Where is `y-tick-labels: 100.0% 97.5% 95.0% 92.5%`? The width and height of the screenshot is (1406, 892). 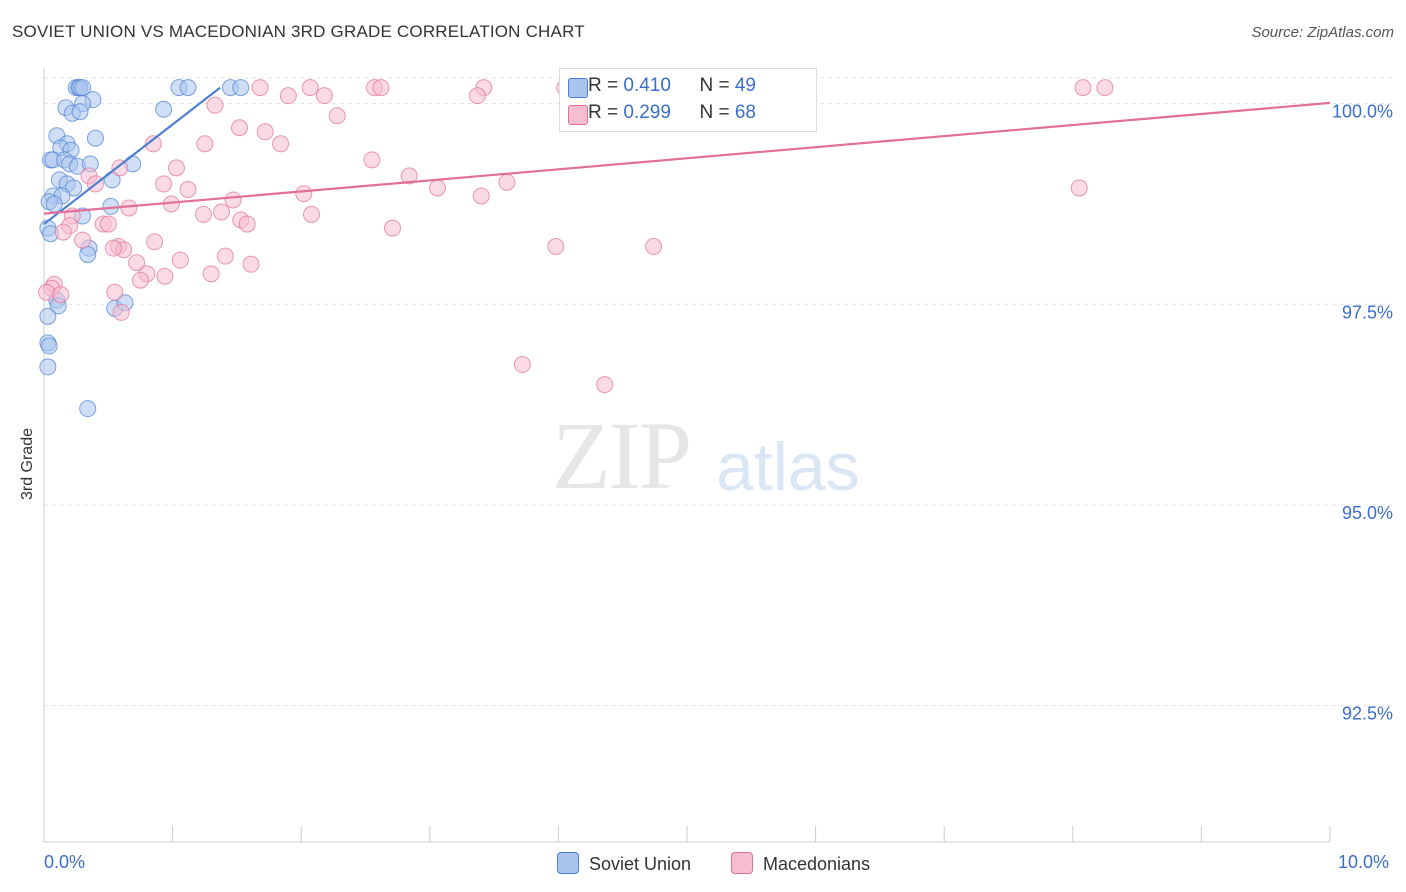
y-tick-labels: 100.0% 97.5% 95.0% 92.5% is located at coordinates (1362, 413).